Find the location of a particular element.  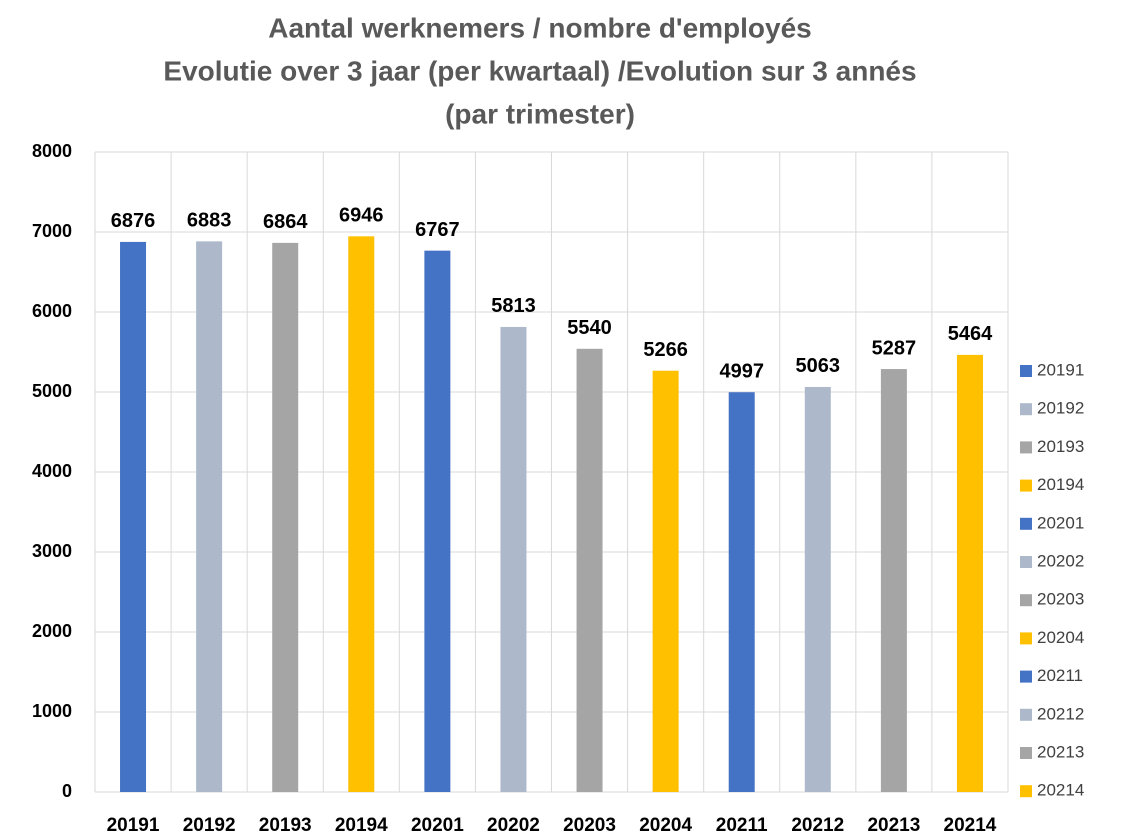

x-tick-label: 20212 is located at coordinates (817, 825).